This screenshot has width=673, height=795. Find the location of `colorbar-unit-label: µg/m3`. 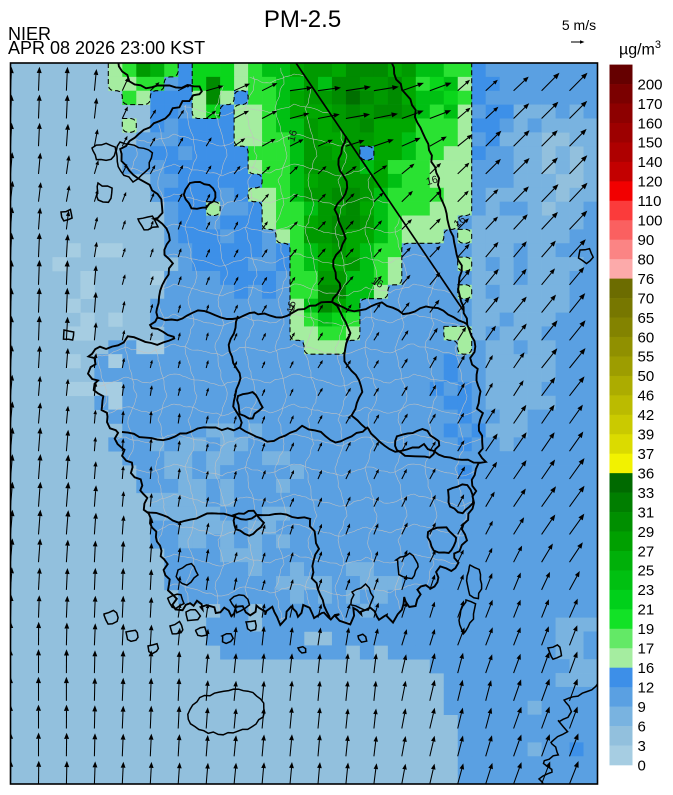

colorbar-unit-label: µg/m3 is located at coordinates (640, 49).